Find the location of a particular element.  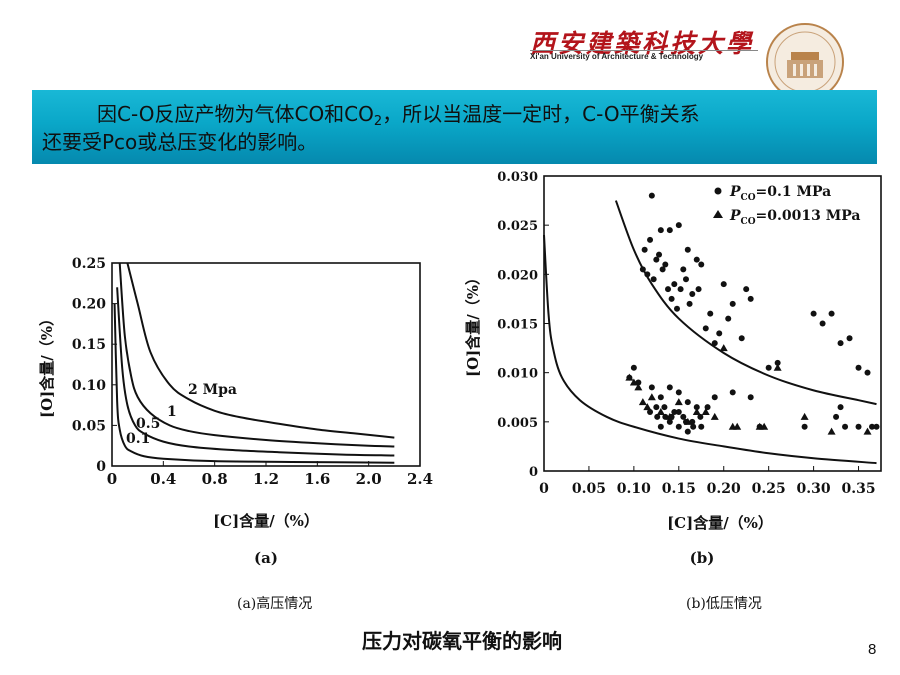

x-tick-label-a: 0.8 is located at coordinates (215, 479).